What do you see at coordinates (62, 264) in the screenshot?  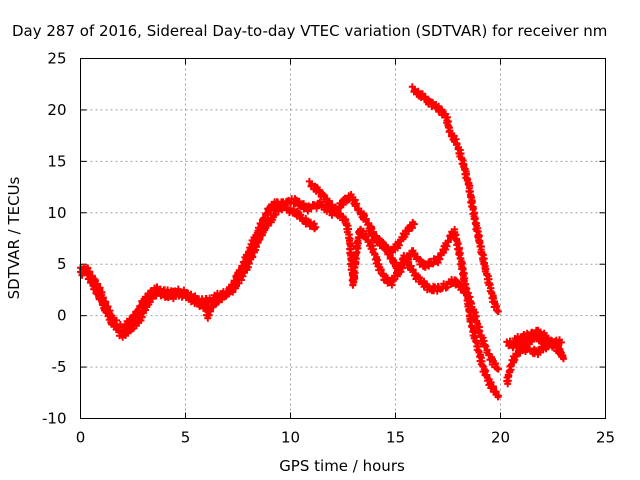 I see `y-tick-label: 5` at bounding box center [62, 264].